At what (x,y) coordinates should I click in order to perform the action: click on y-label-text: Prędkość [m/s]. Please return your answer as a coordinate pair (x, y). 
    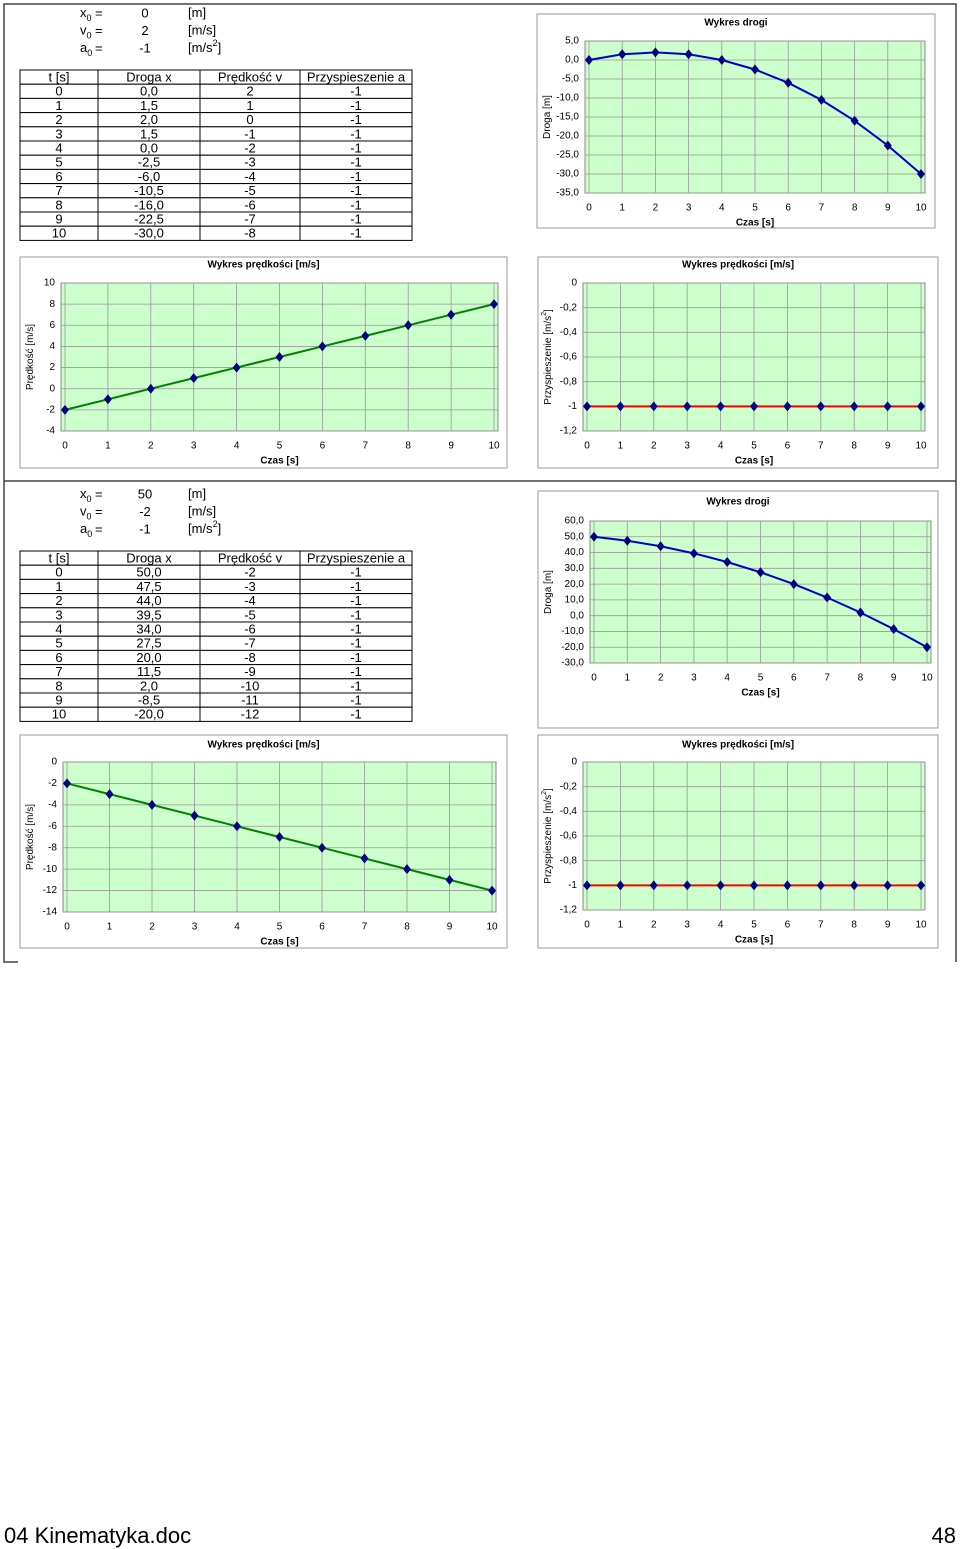
    Looking at the image, I should click on (30, 837).